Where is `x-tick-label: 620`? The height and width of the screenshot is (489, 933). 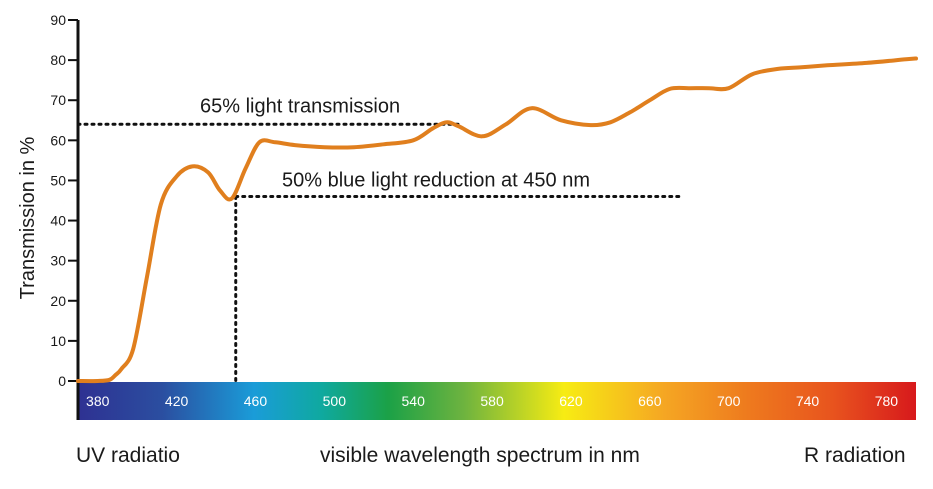
x-tick-label: 620 is located at coordinates (571, 401).